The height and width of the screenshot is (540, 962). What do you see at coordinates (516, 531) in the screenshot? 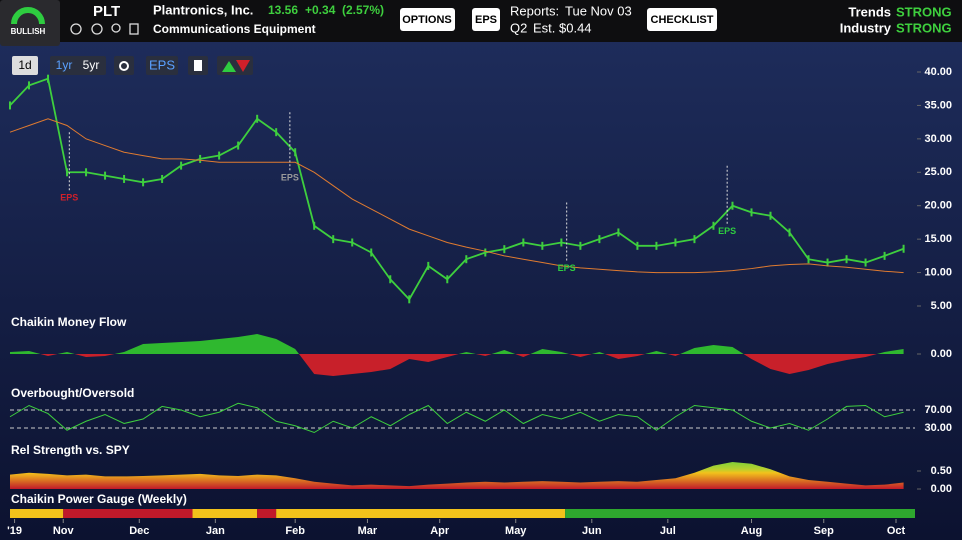
I see `x-tick-label: May` at bounding box center [516, 531].